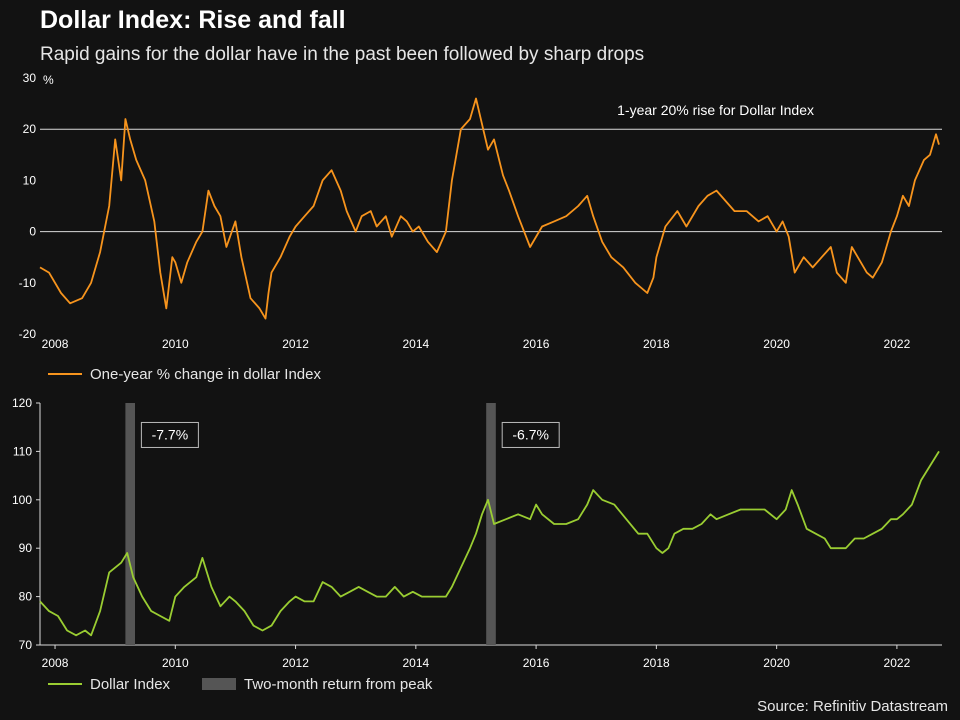 This screenshot has height=720, width=960. What do you see at coordinates (491, 180) in the screenshot?
I see `top-chart-grid` at bounding box center [491, 180].